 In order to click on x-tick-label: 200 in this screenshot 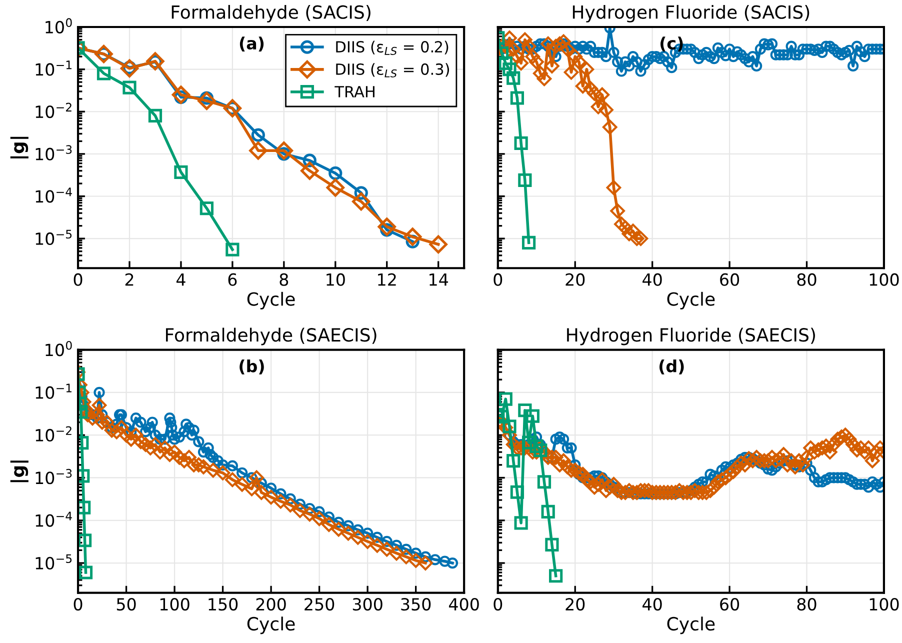, I will do `click(271, 604)`.